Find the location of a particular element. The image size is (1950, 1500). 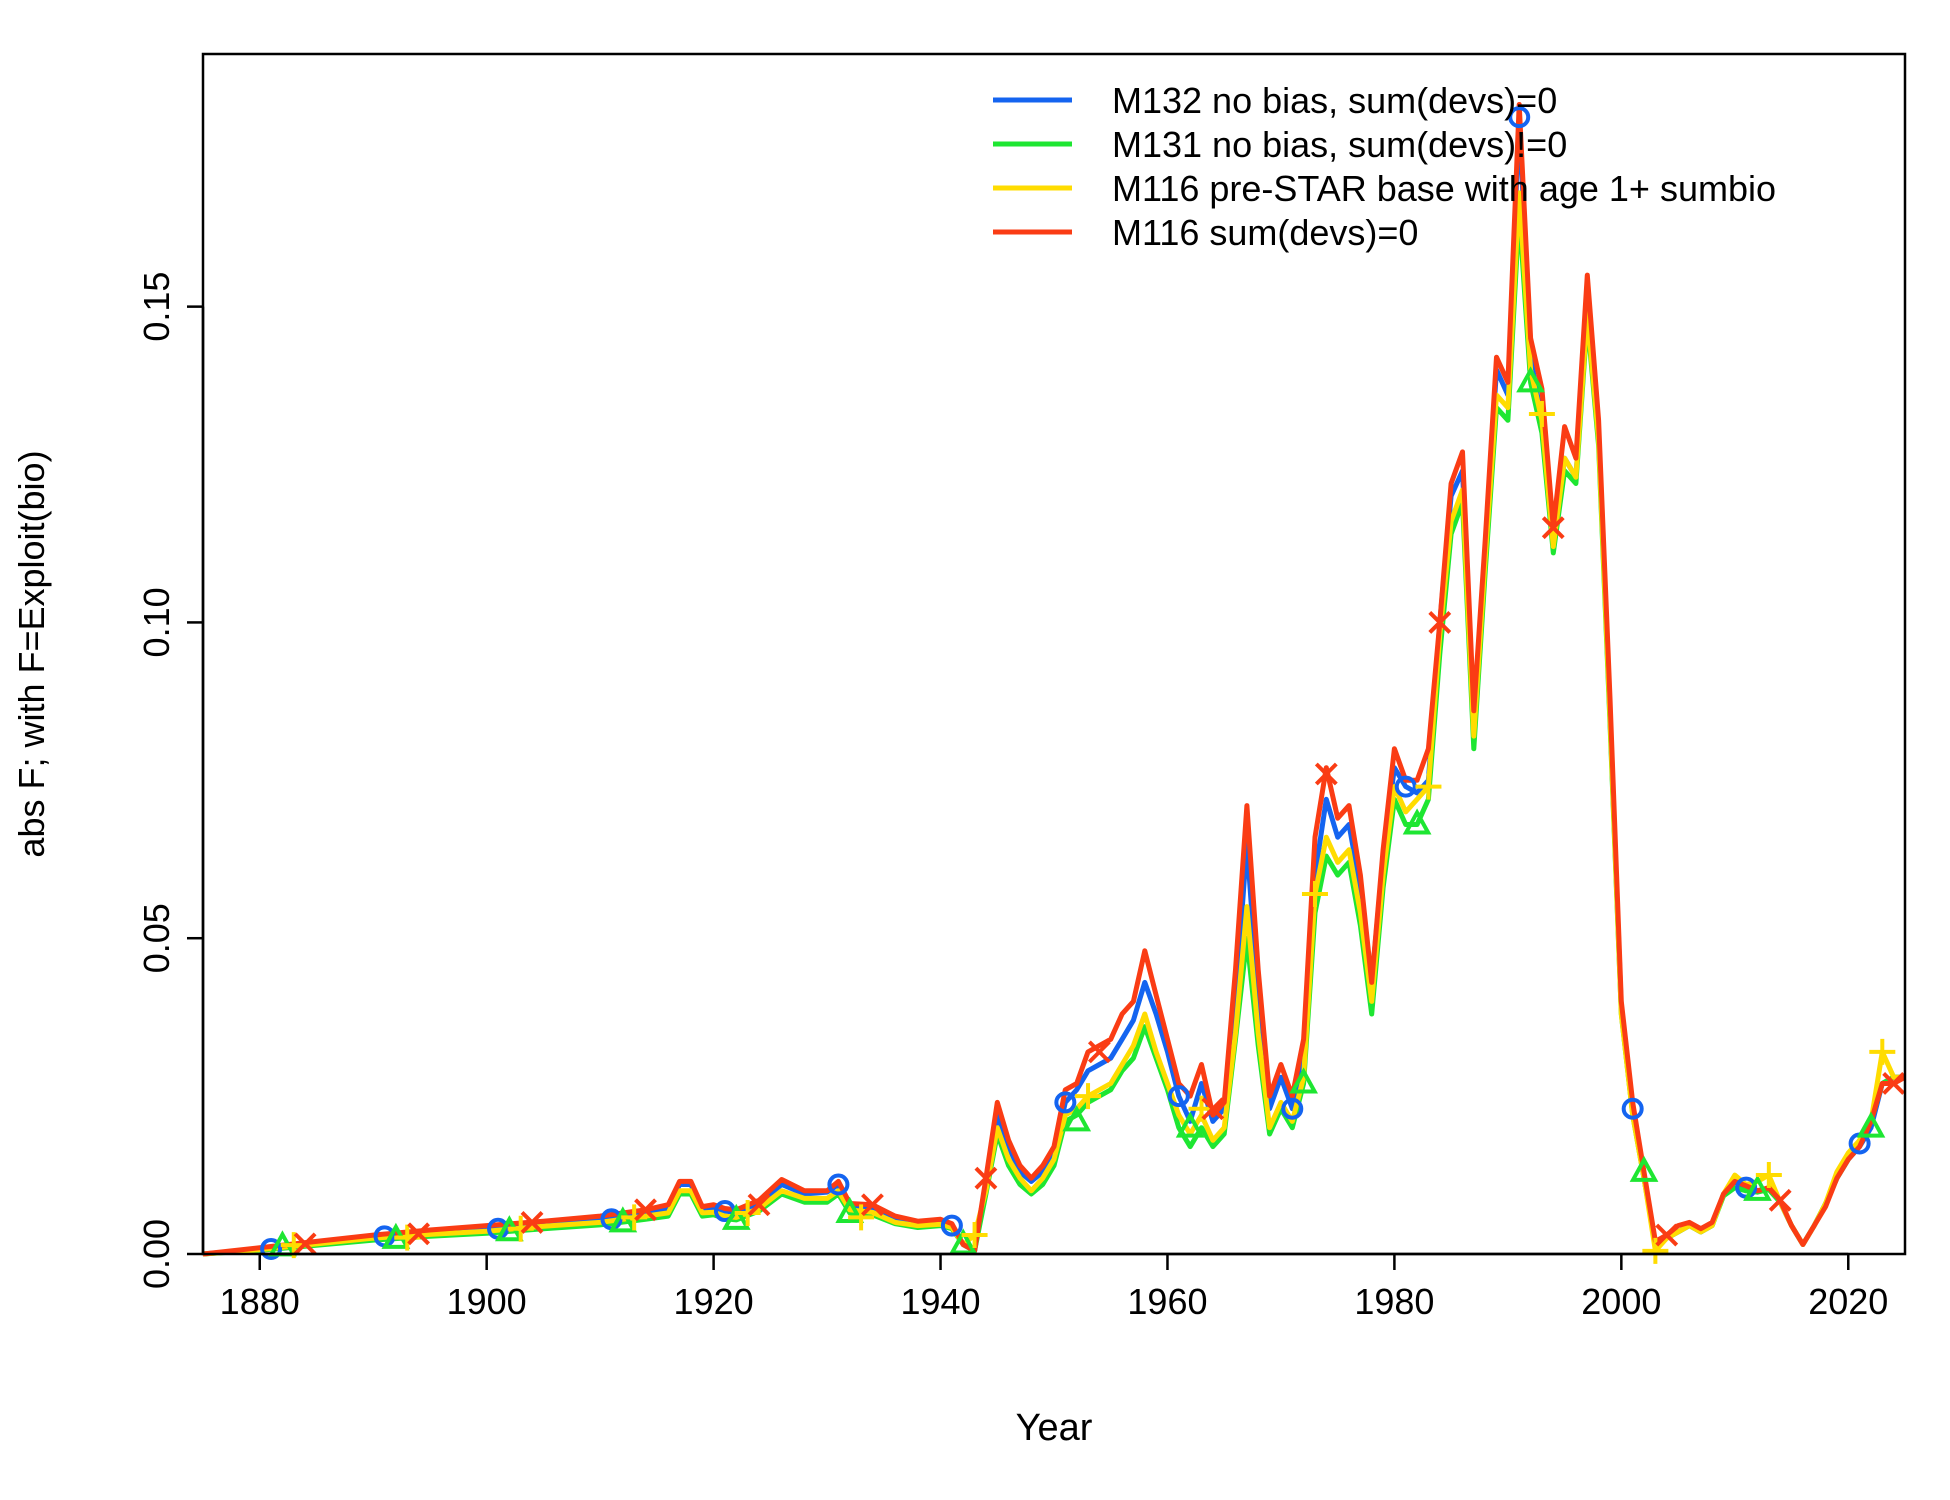

x-tick-label: 1920 is located at coordinates (714, 1301).